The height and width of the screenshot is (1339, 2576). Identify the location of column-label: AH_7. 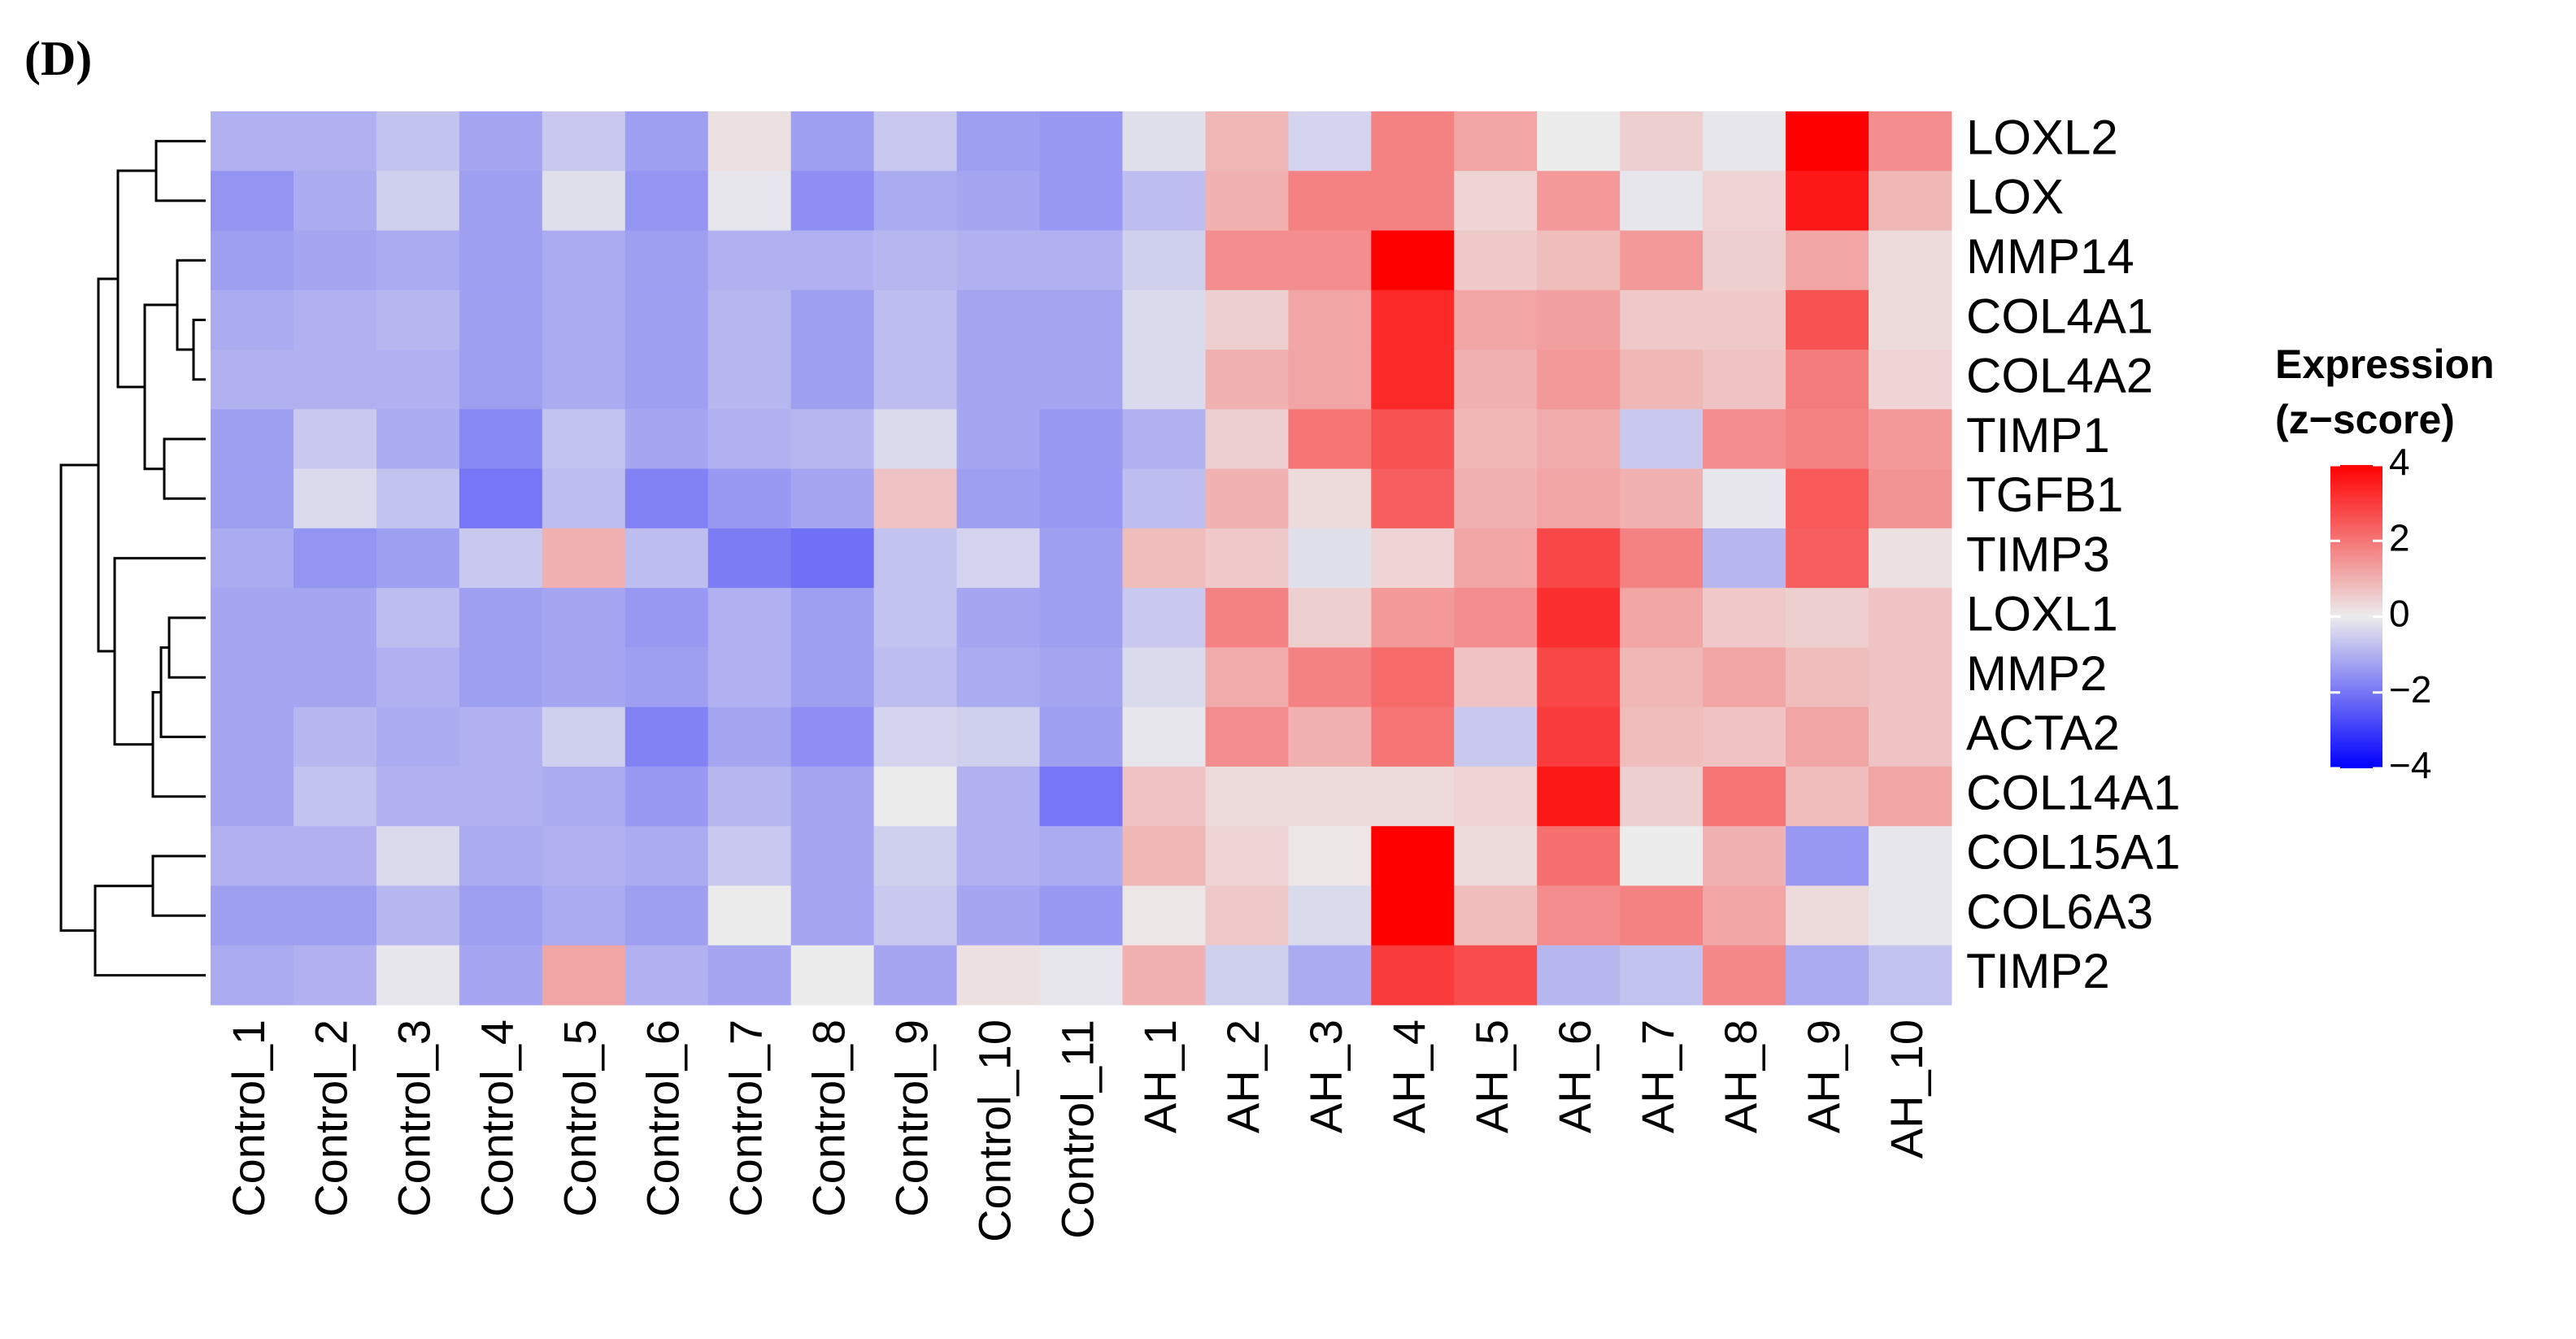
(1658, 1076).